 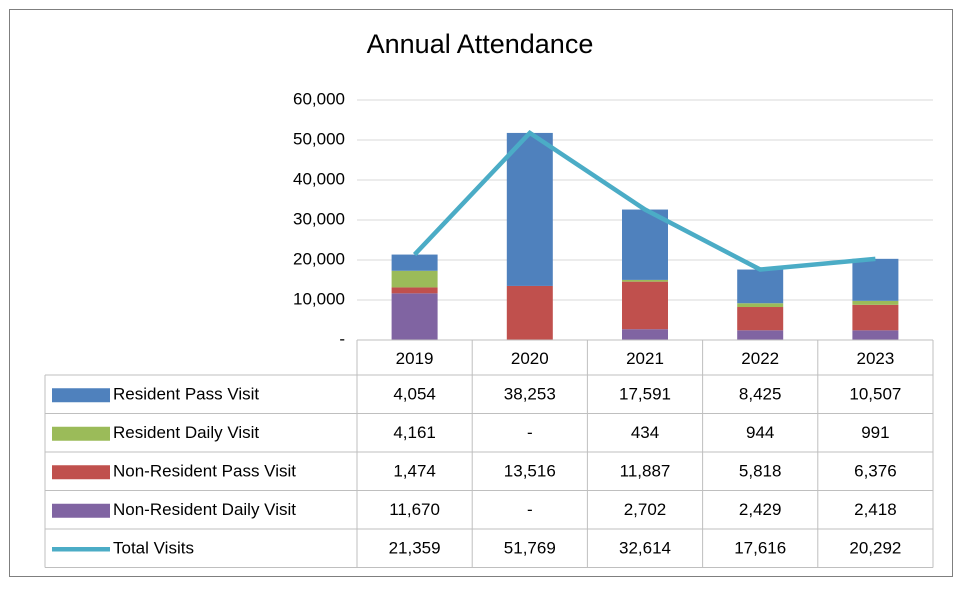 I want to click on table-value: 1,474, so click(x=414, y=471).